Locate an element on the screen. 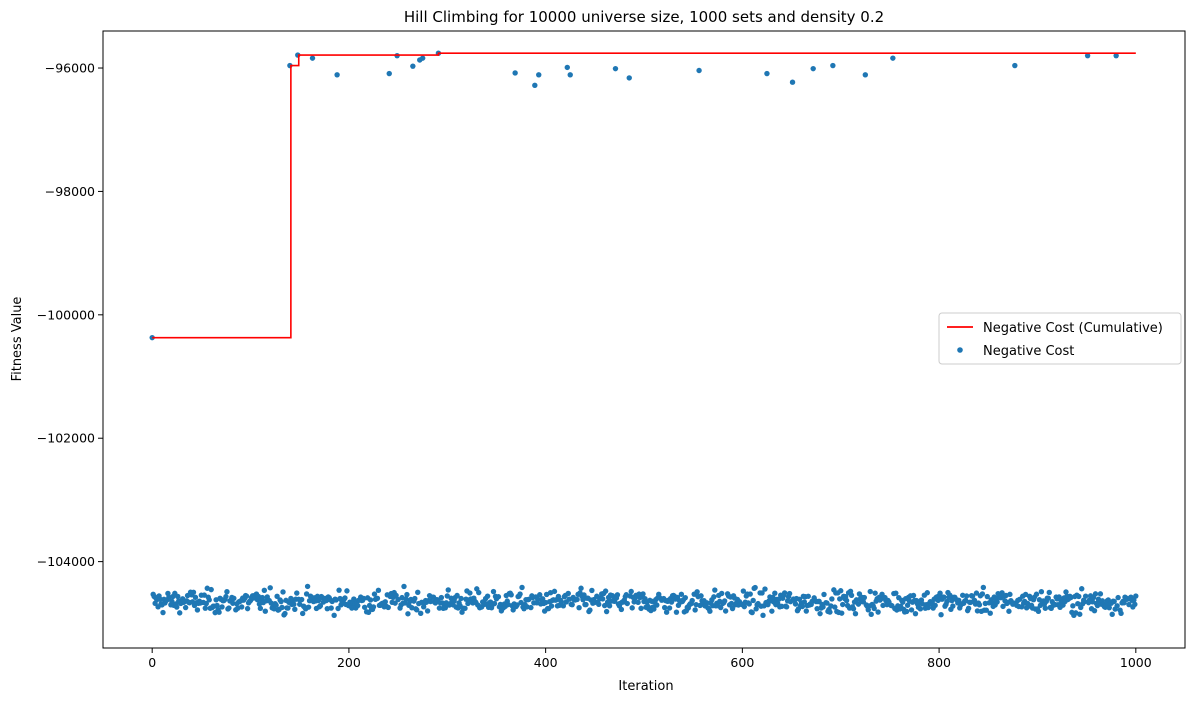  y-axis-title: Fitness Value is located at coordinates (17, 339).